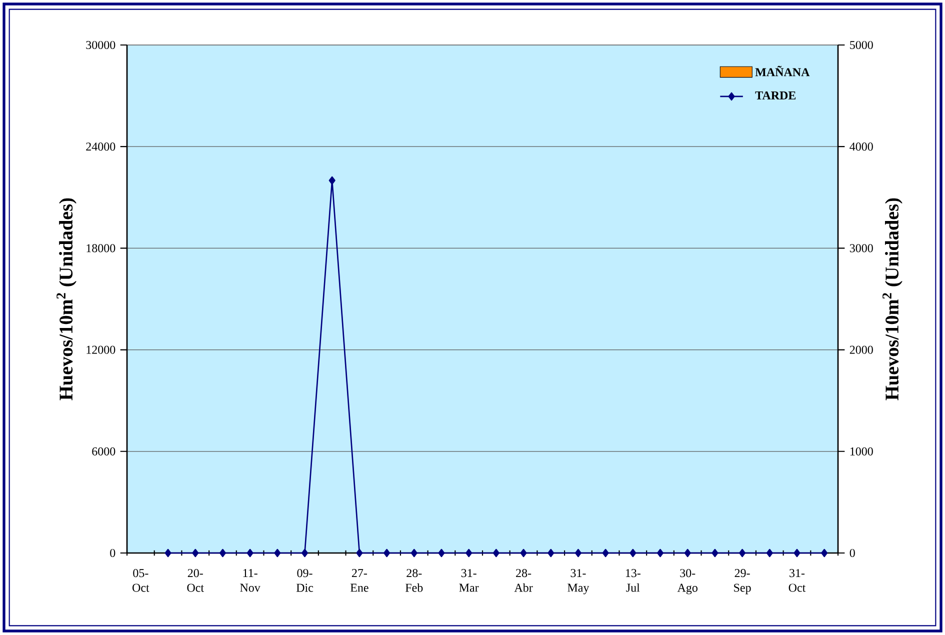  I want to click on x-tick-label: 31-Mar, so click(469, 580).